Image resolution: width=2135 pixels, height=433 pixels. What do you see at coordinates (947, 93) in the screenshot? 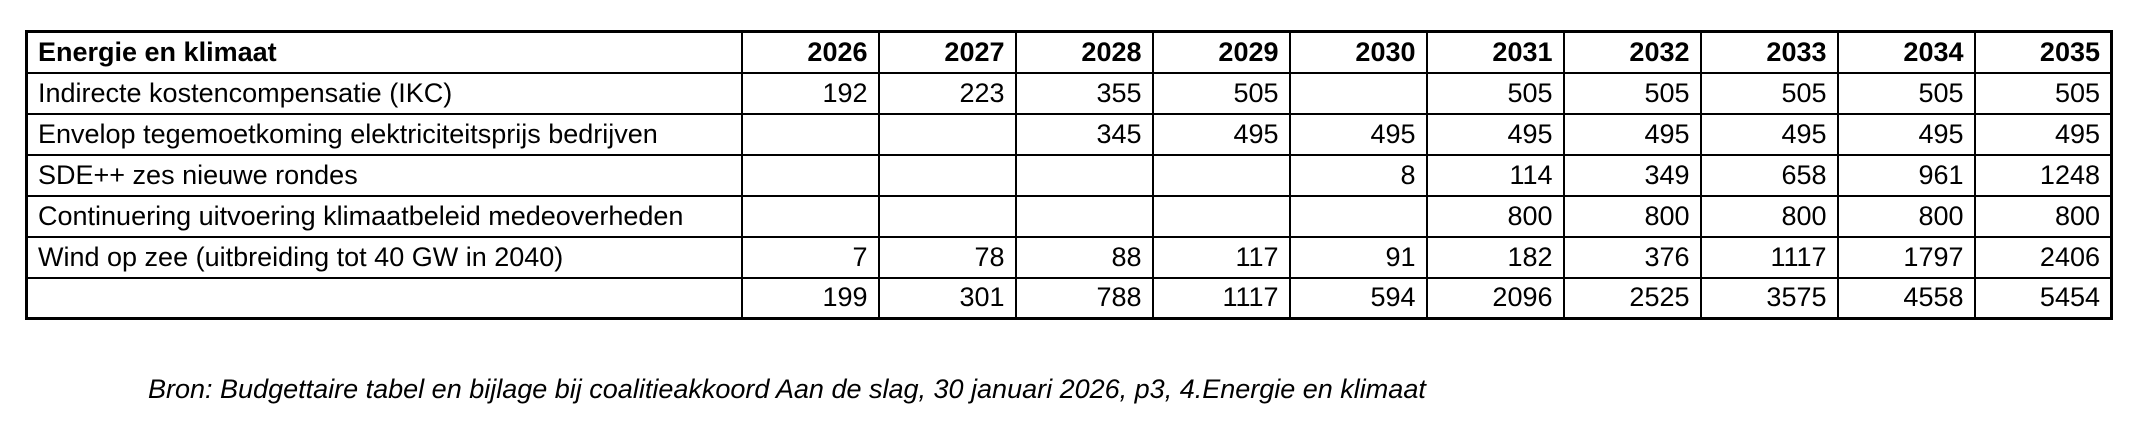
I see `value-cell: 223` at bounding box center [947, 93].